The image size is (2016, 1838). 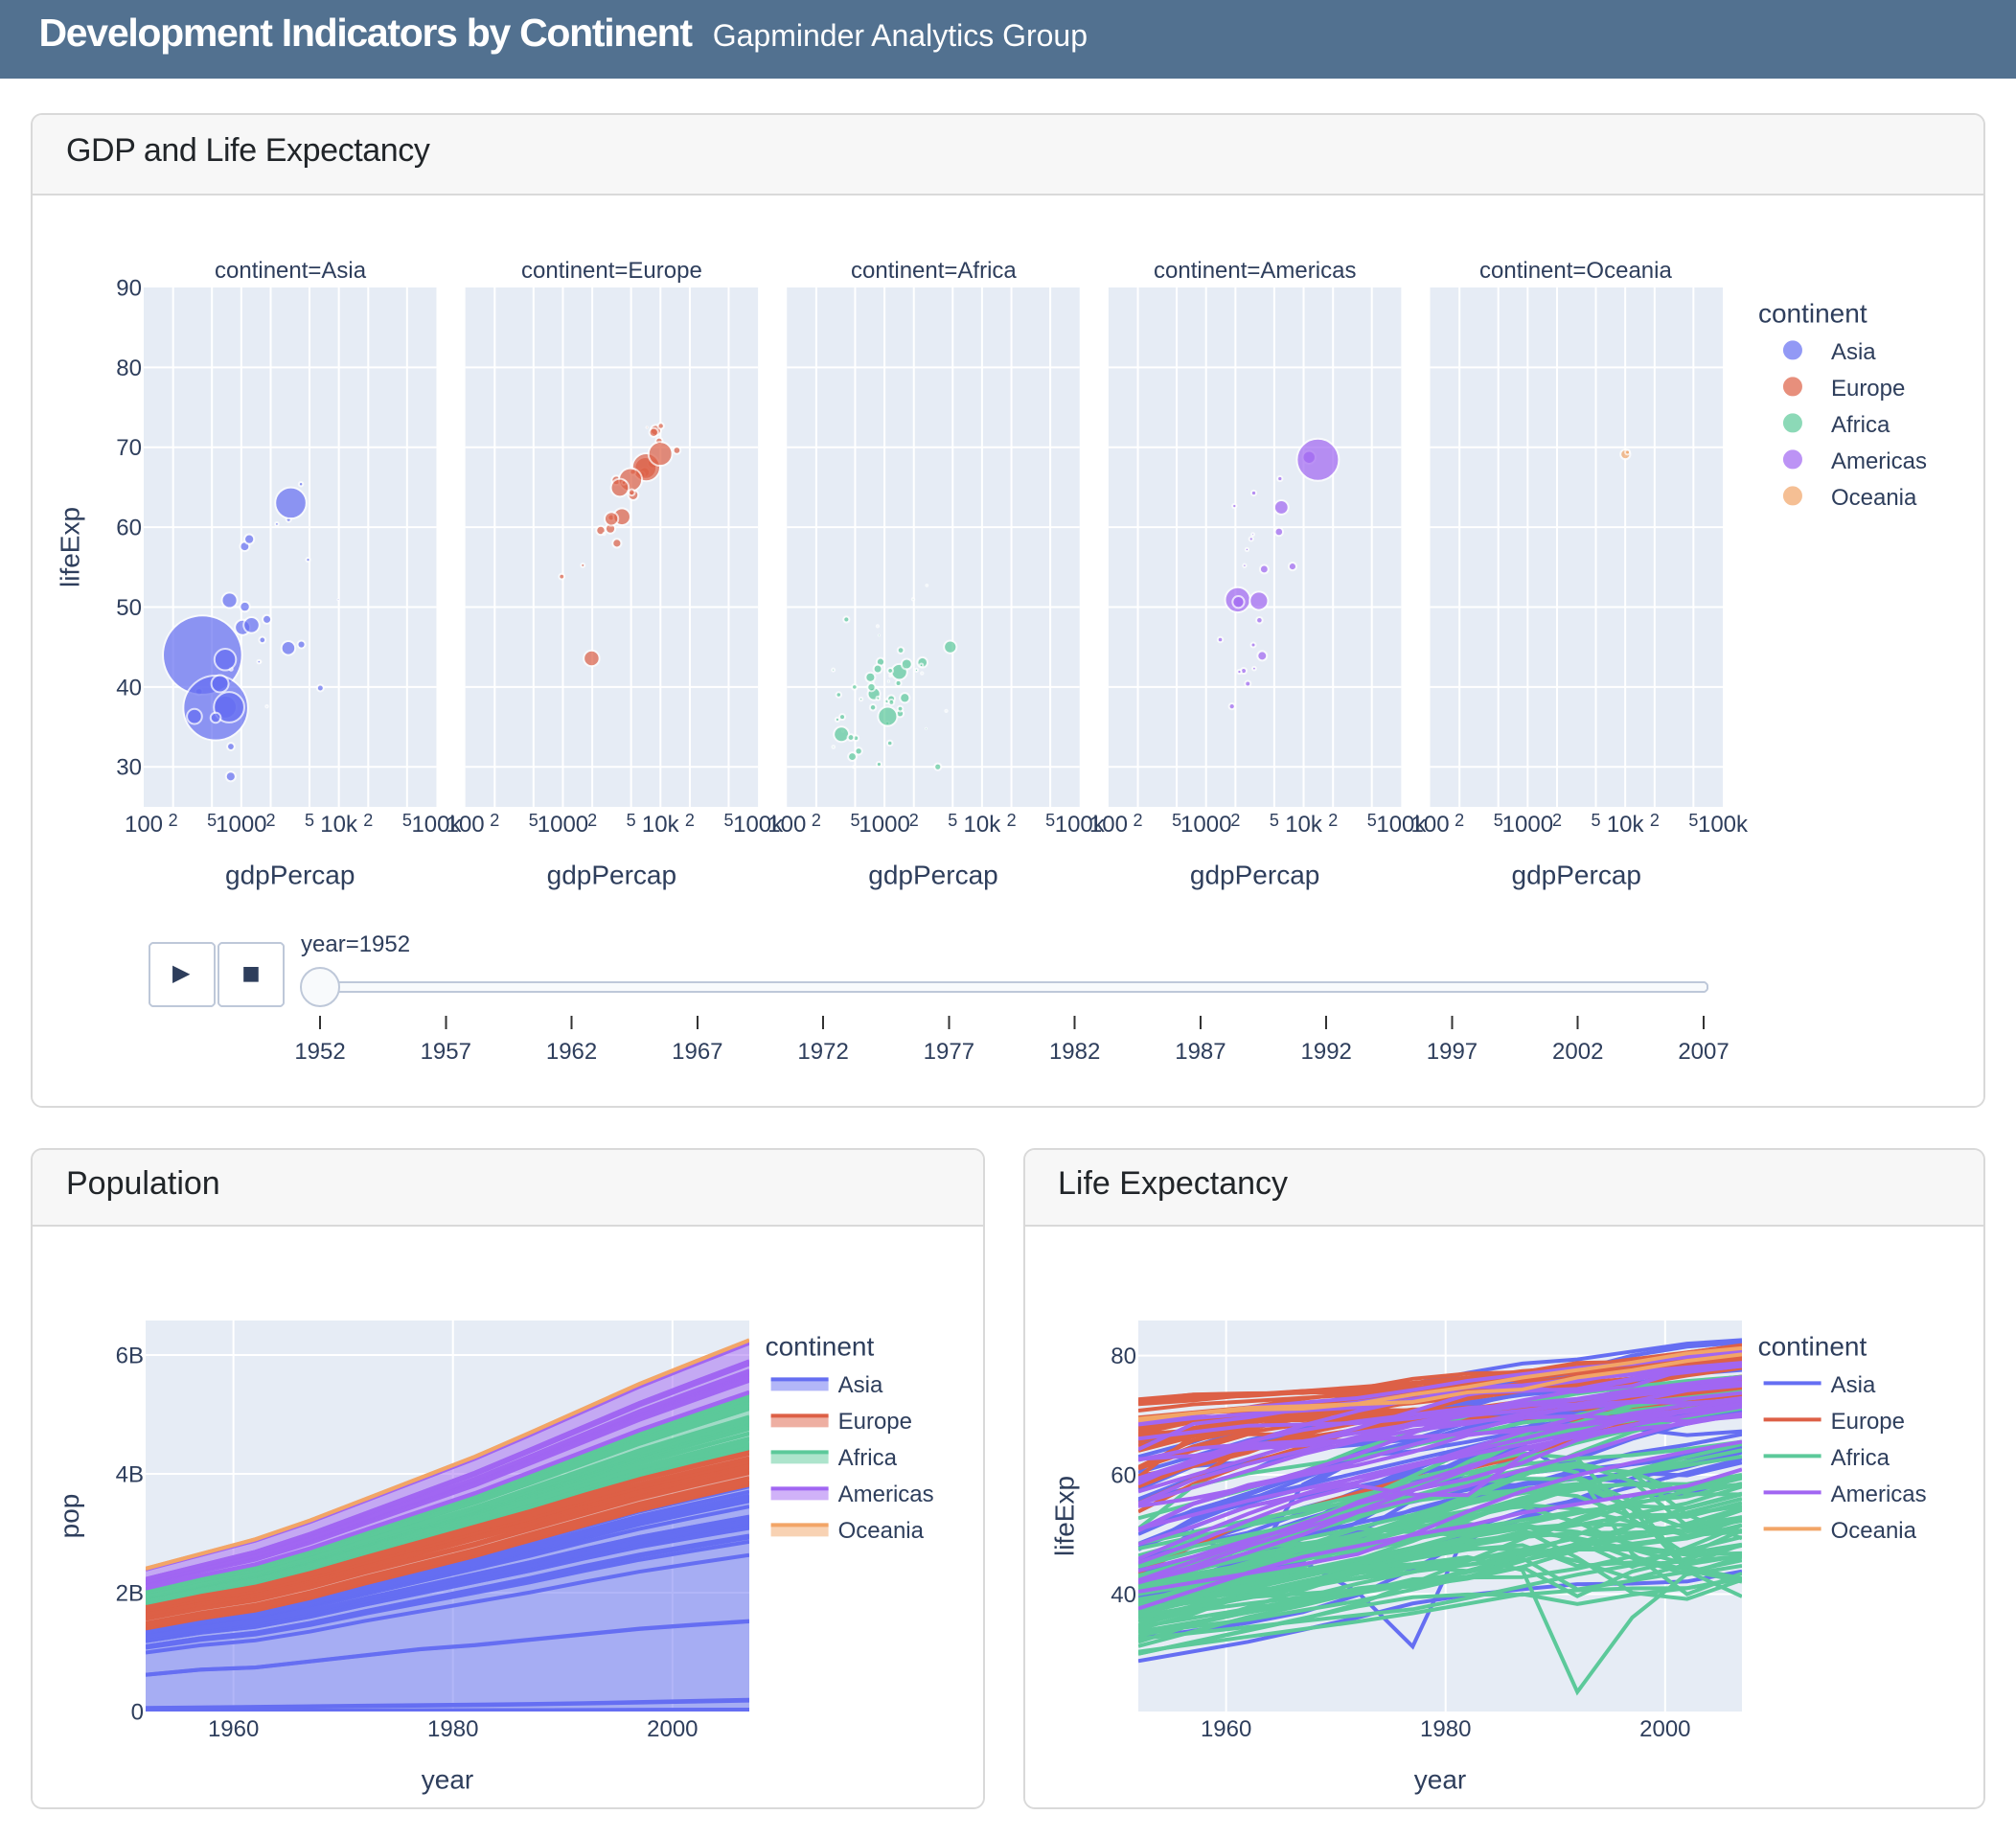 What do you see at coordinates (1255, 271) in the screenshot?
I see `svg-text: continent=Americas` at bounding box center [1255, 271].